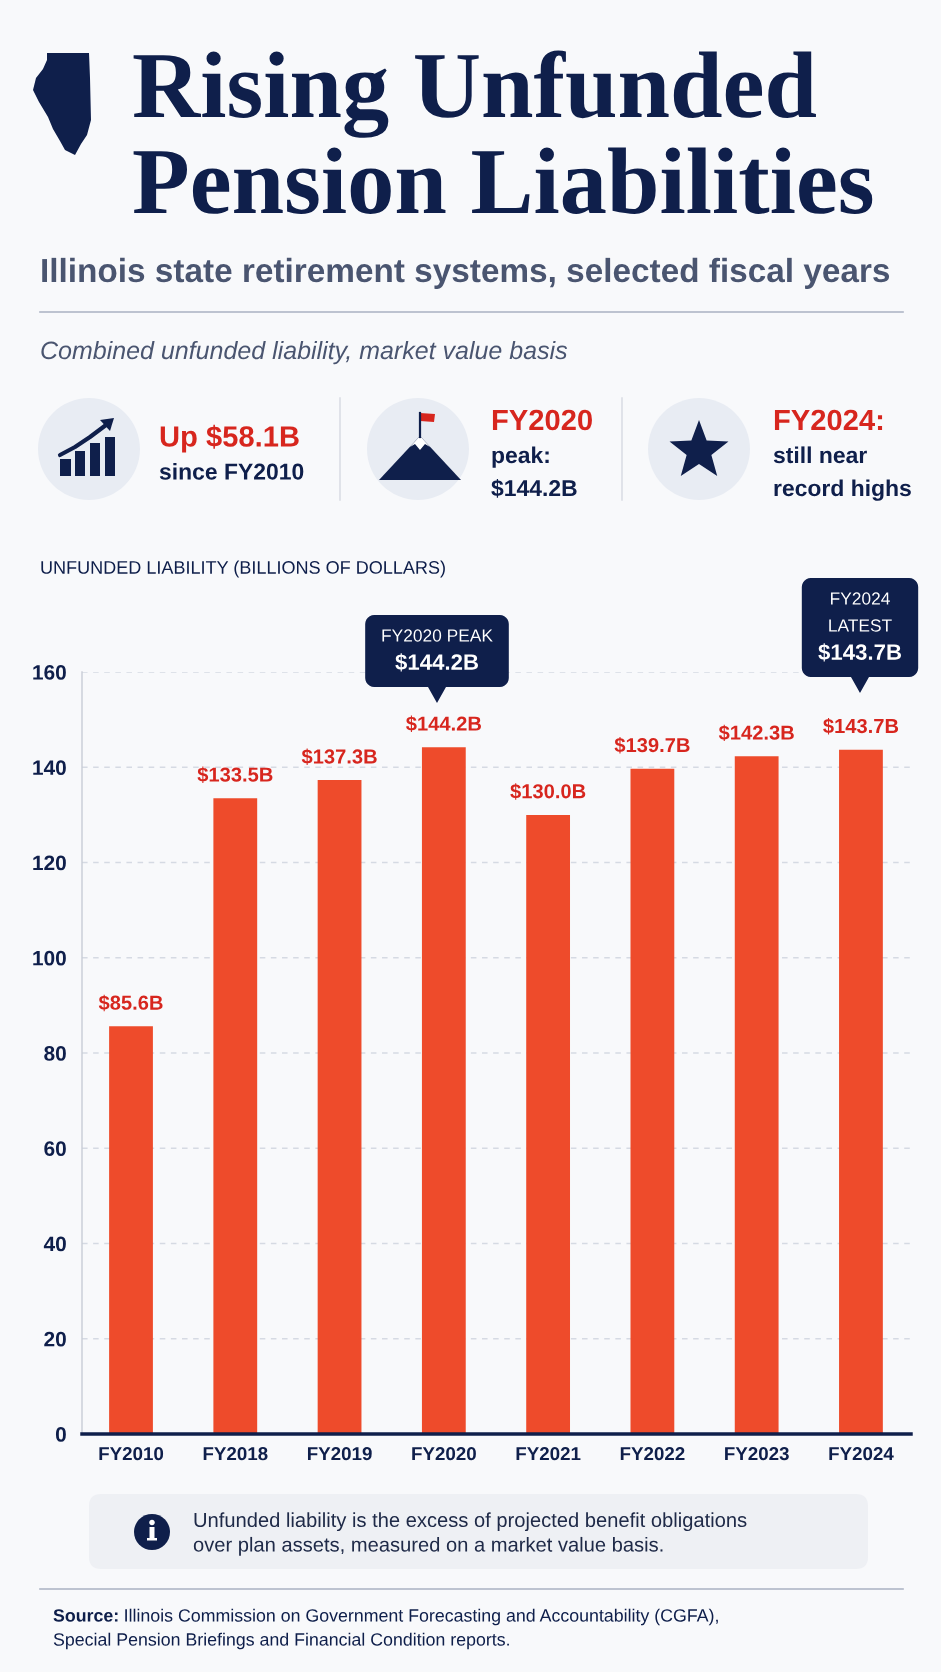 This screenshot has height=1672, width=941. I want to click on x-tick-label: FY2022, so click(652, 1454).